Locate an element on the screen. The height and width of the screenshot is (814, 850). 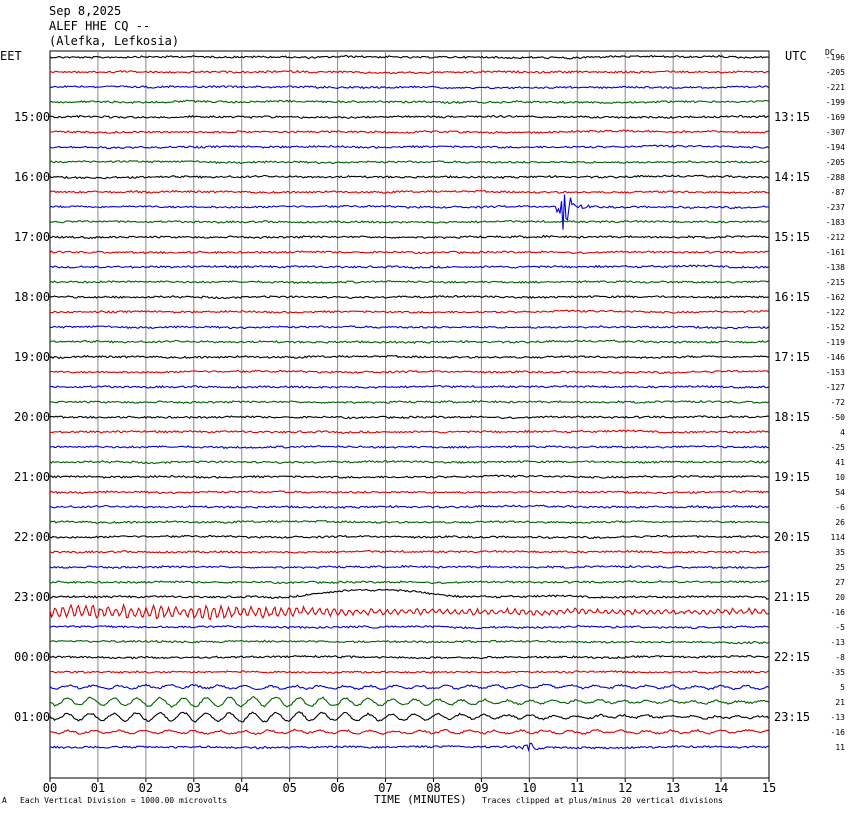
x-axis-title: TIME (MINUTES) is located at coordinates (420, 799).